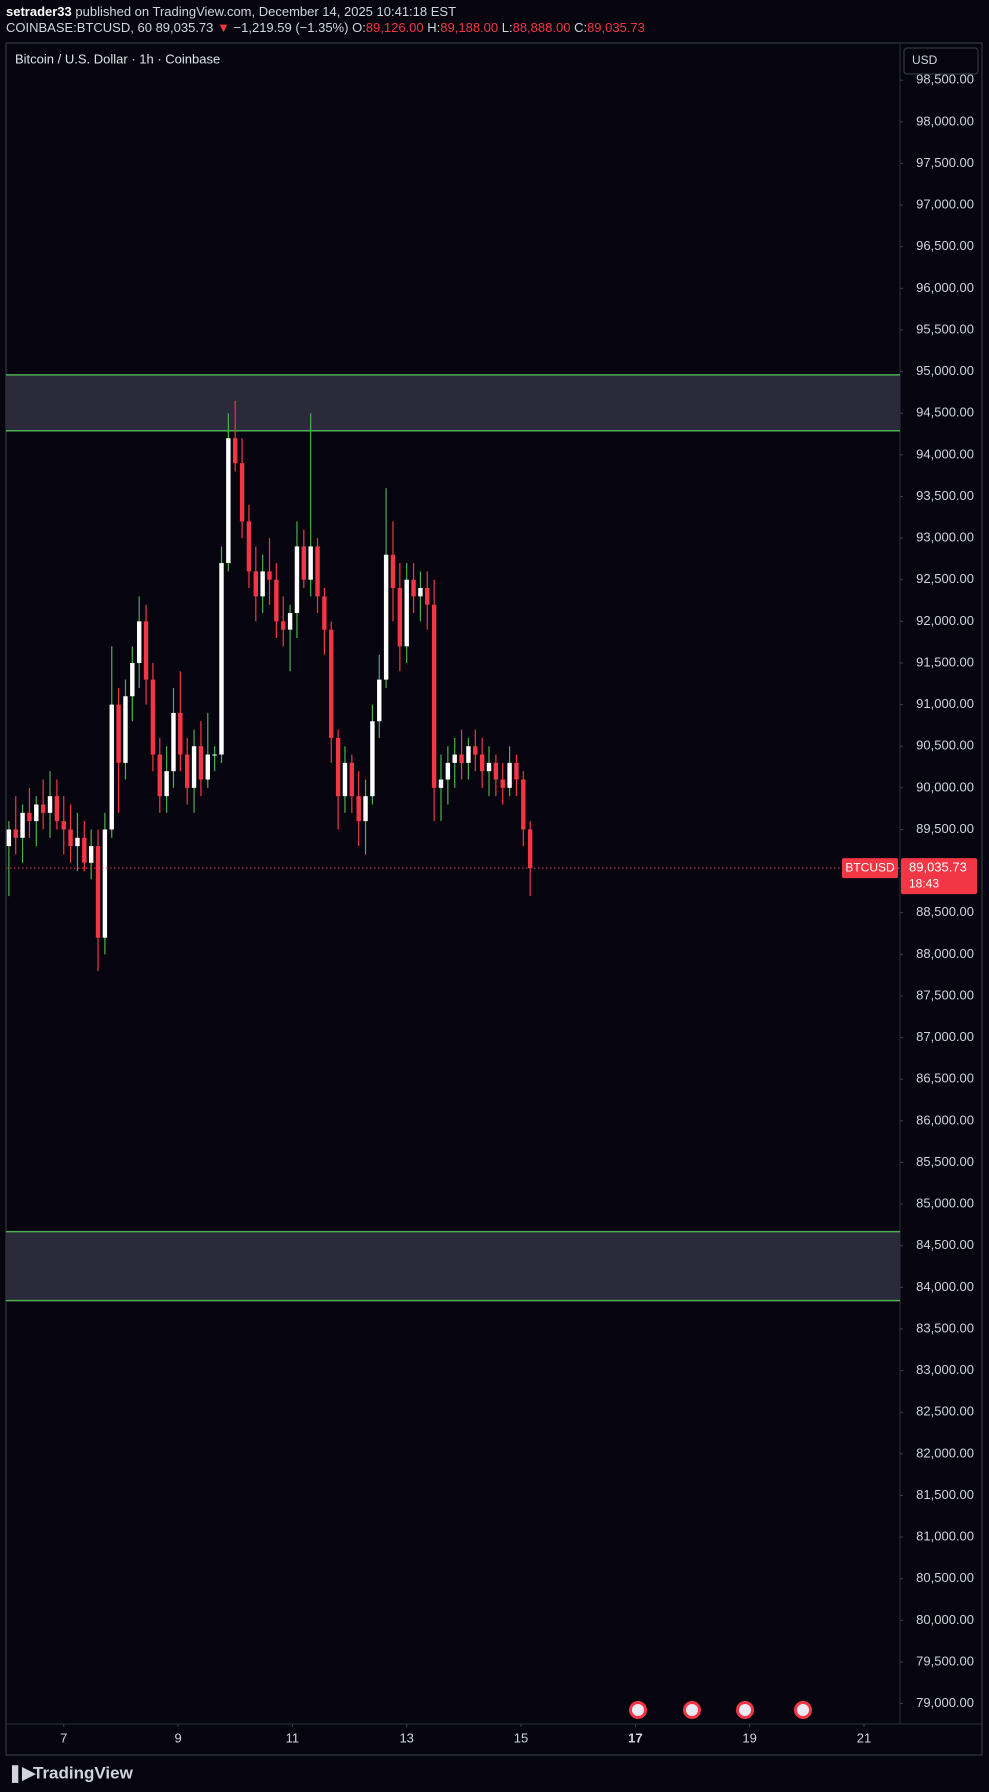 This screenshot has height=1792, width=989. I want to click on x-tick-label: 9, so click(177, 1737).